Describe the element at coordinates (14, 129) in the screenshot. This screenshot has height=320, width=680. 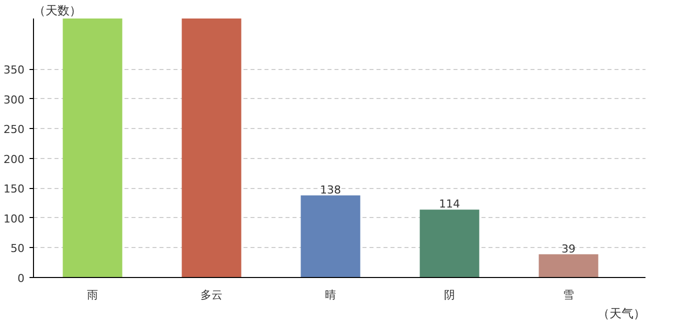
I see `y-tick-label: 250` at that location.